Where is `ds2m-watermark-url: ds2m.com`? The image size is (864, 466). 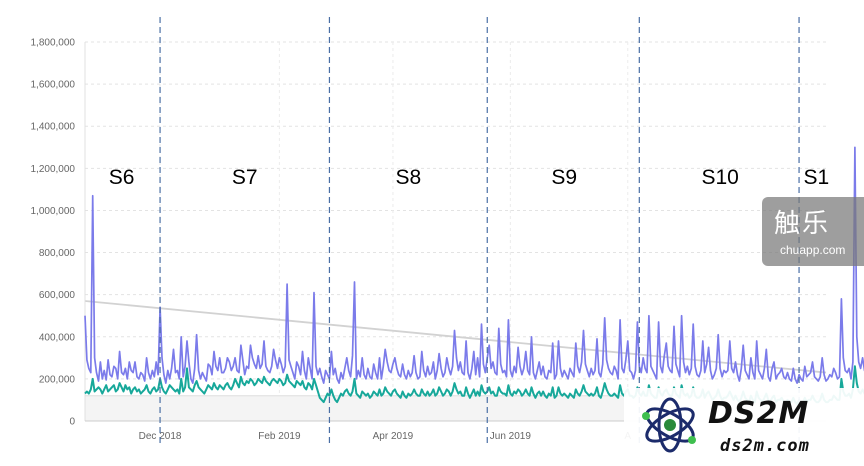
ds2m-watermark-url: ds2m.com is located at coordinates (765, 446).